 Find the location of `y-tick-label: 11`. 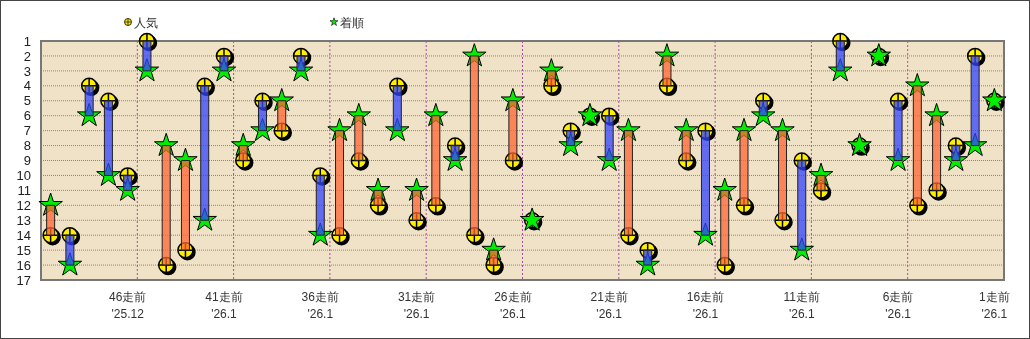

y-tick-label: 11 is located at coordinates (24, 191).